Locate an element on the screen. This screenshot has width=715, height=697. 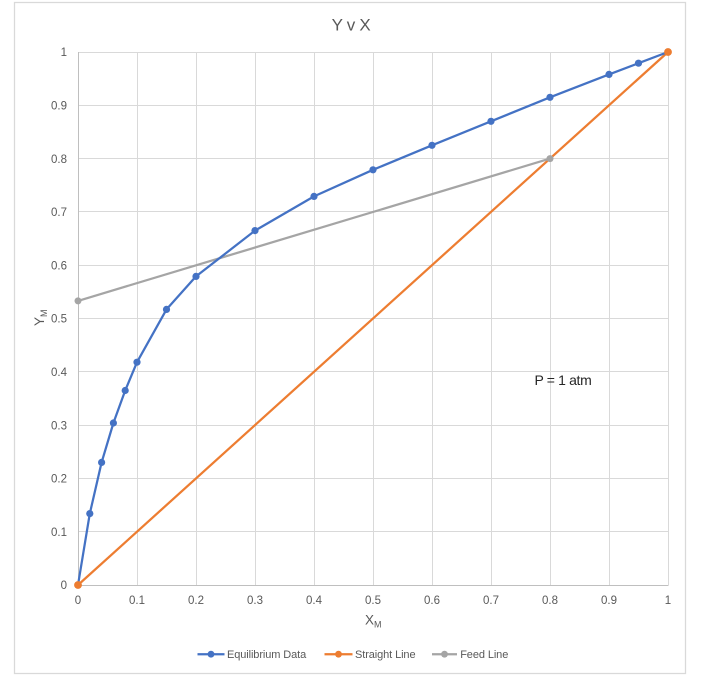
svg-text: Straight Line is located at coordinates (385, 655).